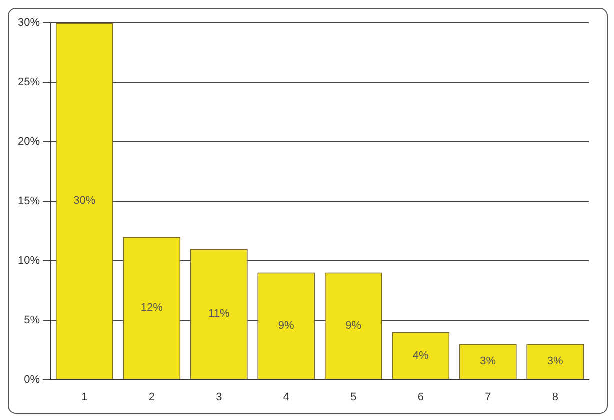  What do you see at coordinates (353, 397) in the screenshot?
I see `x-tick-label: 5` at bounding box center [353, 397].